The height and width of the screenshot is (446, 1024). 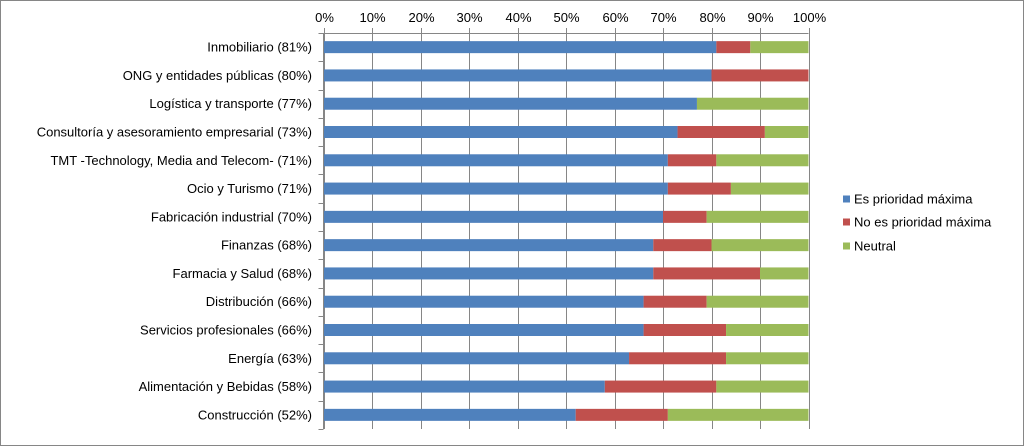 I want to click on x-tick-label: 10%, so click(x=372, y=17).